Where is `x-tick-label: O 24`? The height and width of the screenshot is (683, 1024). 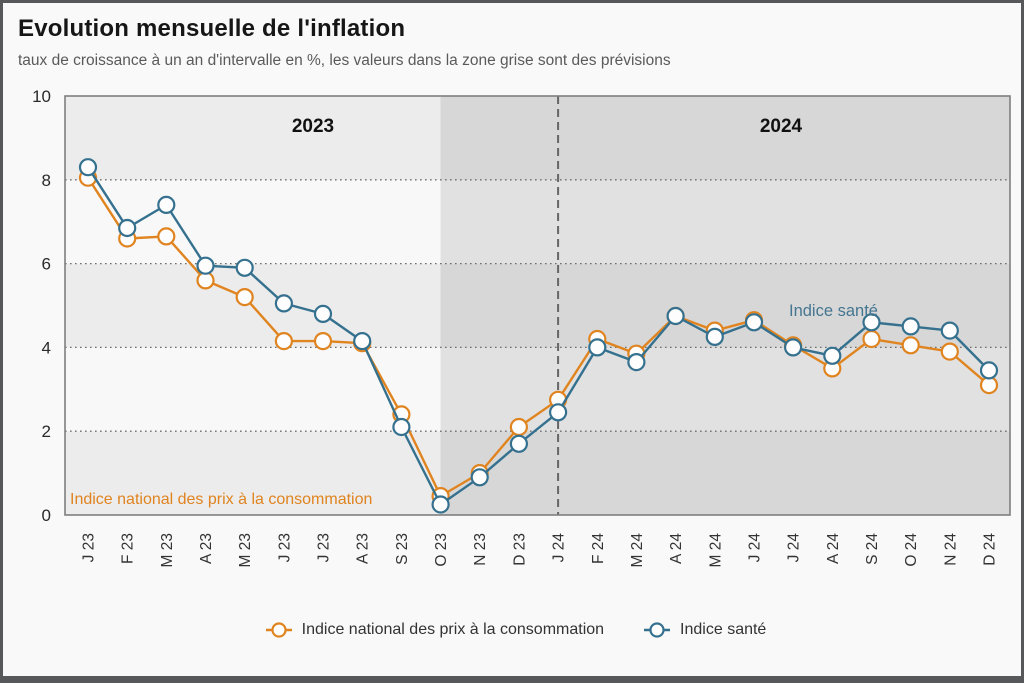
x-tick-label: O 24 is located at coordinates (911, 550).